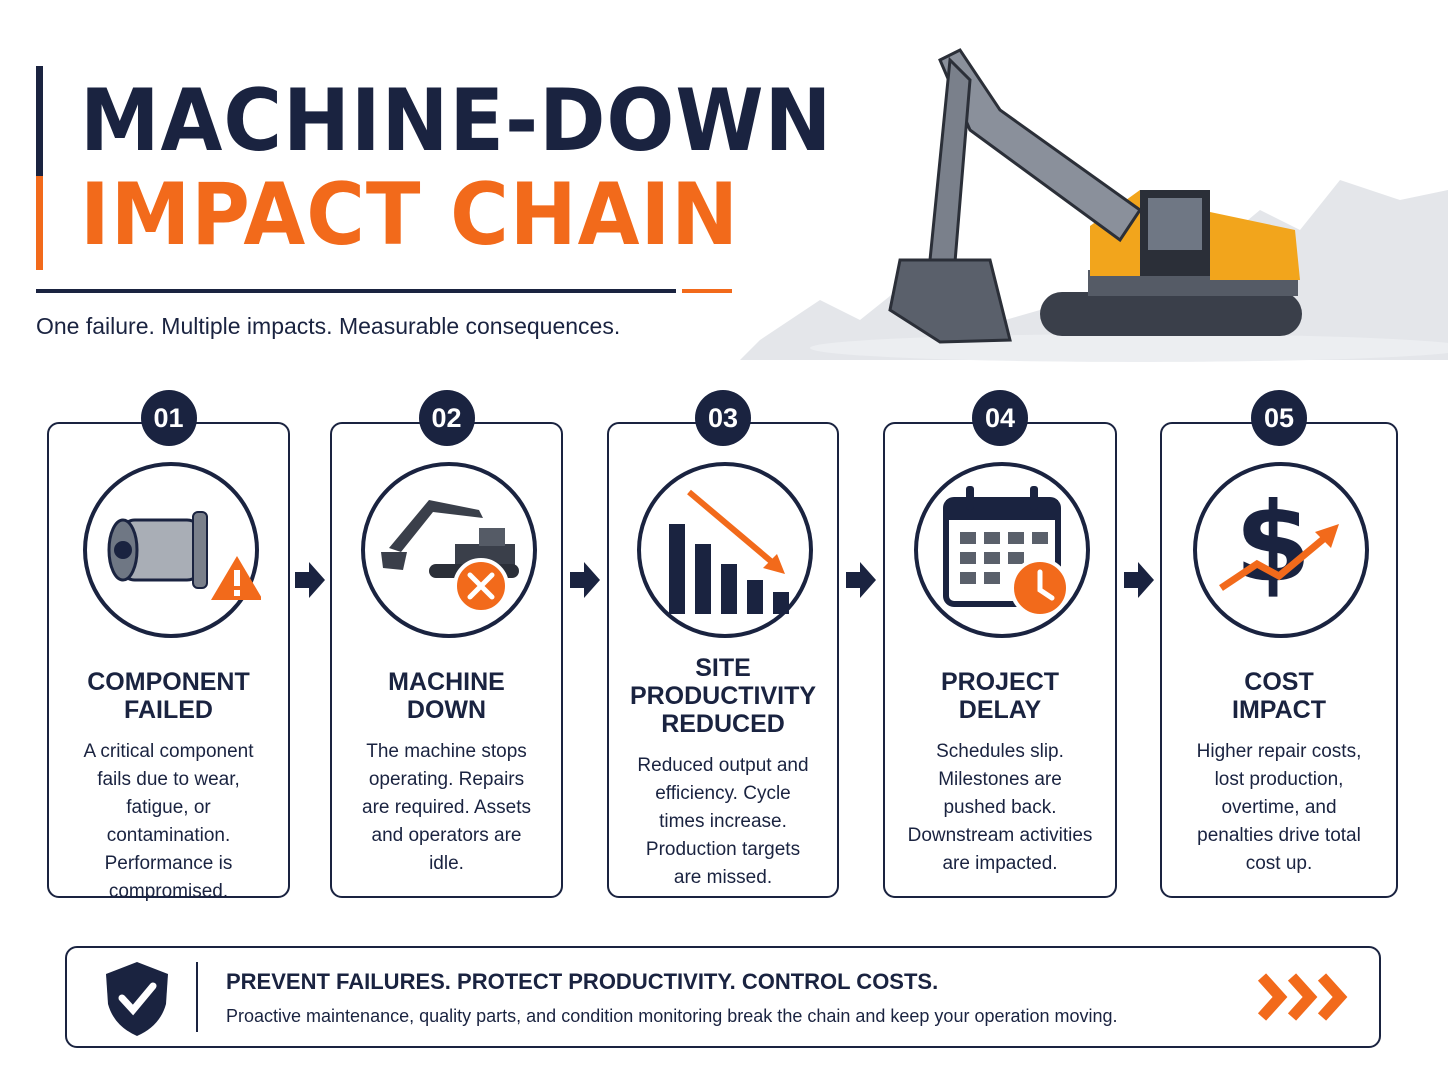  Describe the element at coordinates (39, 121) in the screenshot. I see `title-bar` at that location.